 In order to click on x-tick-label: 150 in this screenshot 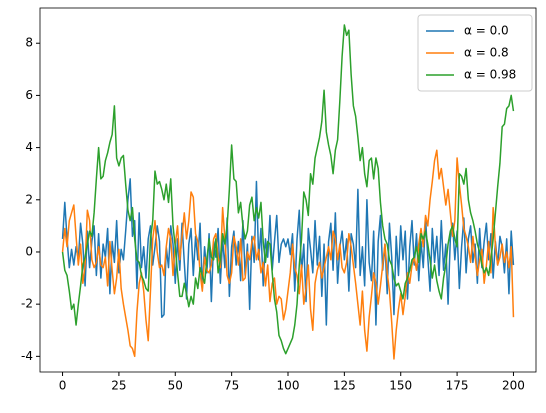, I will do `click(400, 386)`.